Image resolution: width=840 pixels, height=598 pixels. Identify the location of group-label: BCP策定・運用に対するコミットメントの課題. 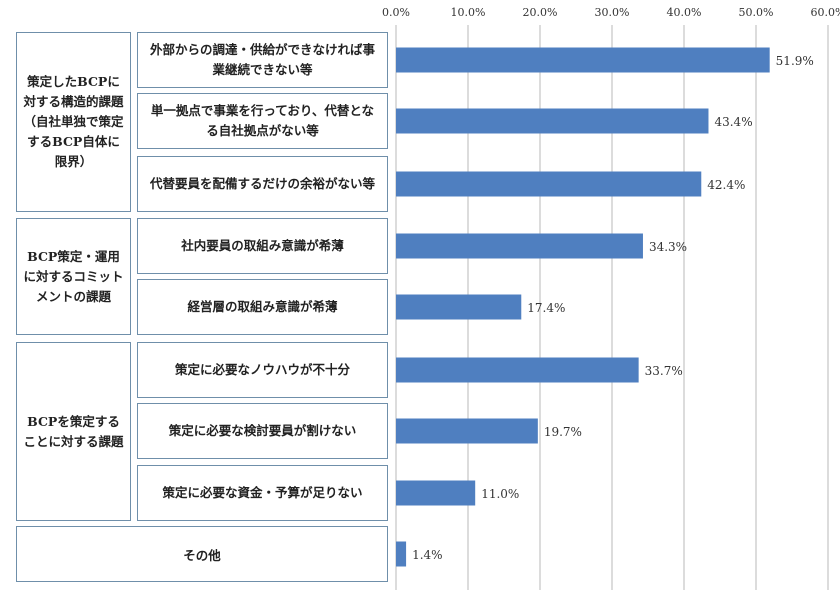
(73, 276).